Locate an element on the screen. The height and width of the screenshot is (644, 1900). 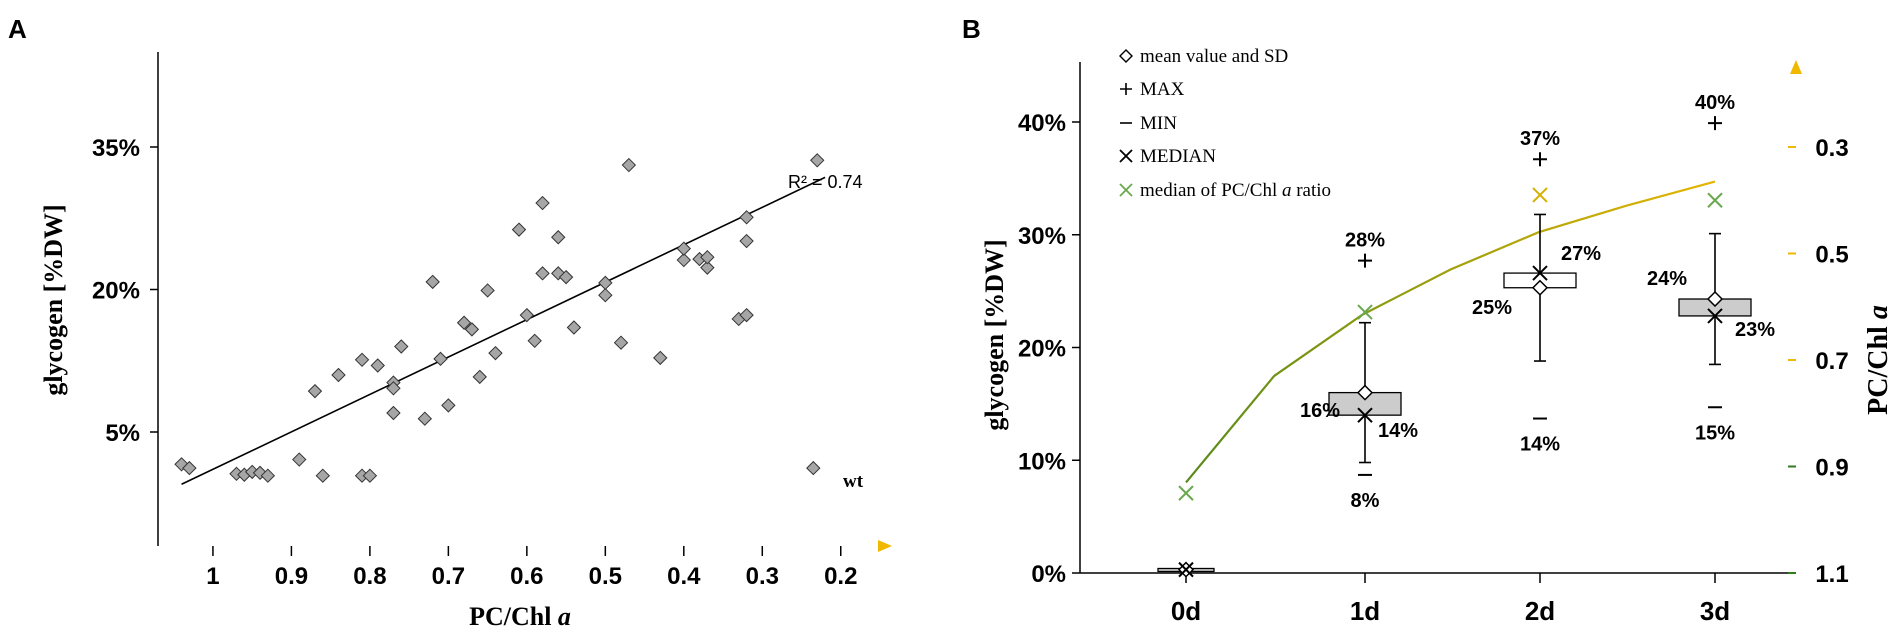
b-y-tick-label: 0% is located at coordinates (1048, 574).